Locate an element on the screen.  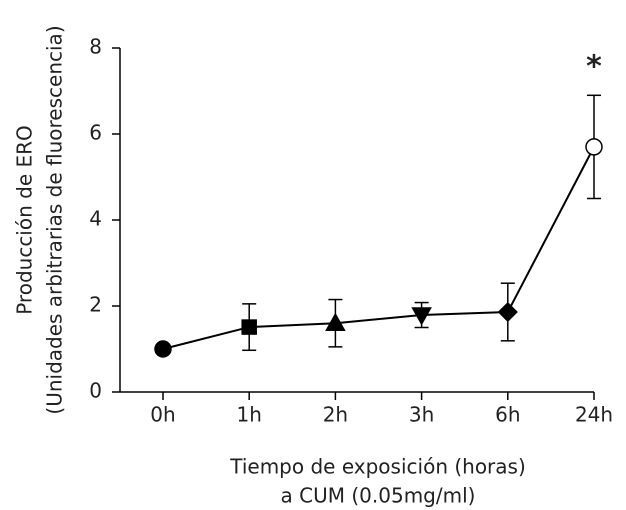
x-tick-label: 0h is located at coordinates (162, 415).